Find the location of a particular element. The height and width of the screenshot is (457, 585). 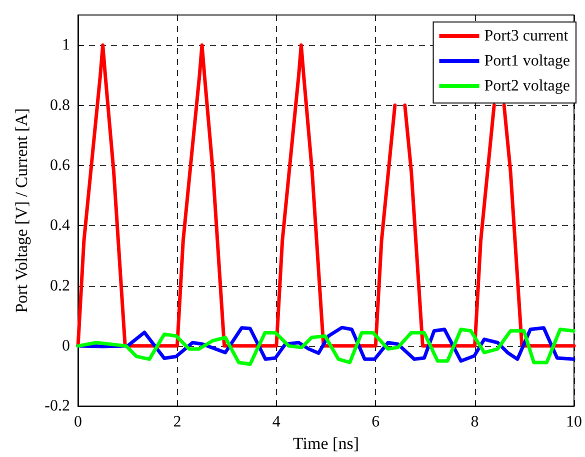

y-tick-label: 1 is located at coordinates (66, 45).